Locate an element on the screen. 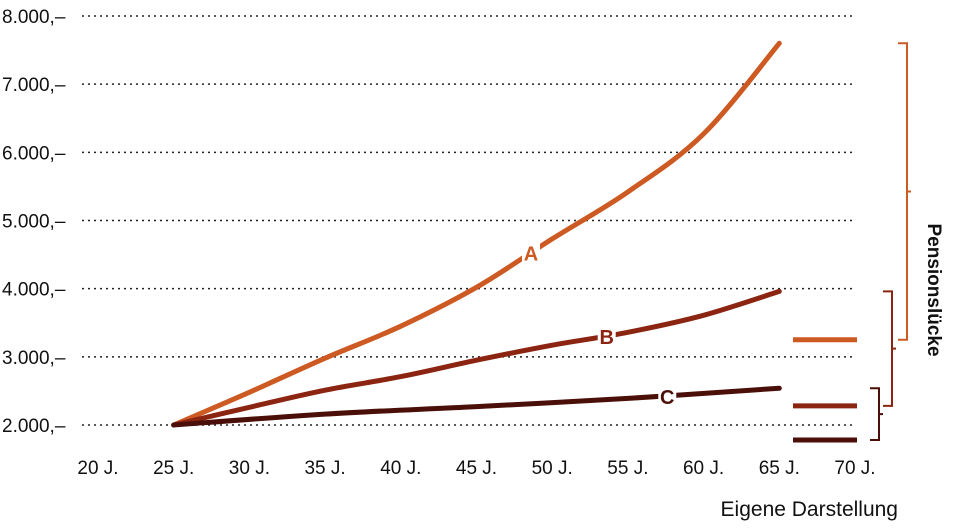 The image size is (955, 530). gap-bracket-c is located at coordinates (876, 414).